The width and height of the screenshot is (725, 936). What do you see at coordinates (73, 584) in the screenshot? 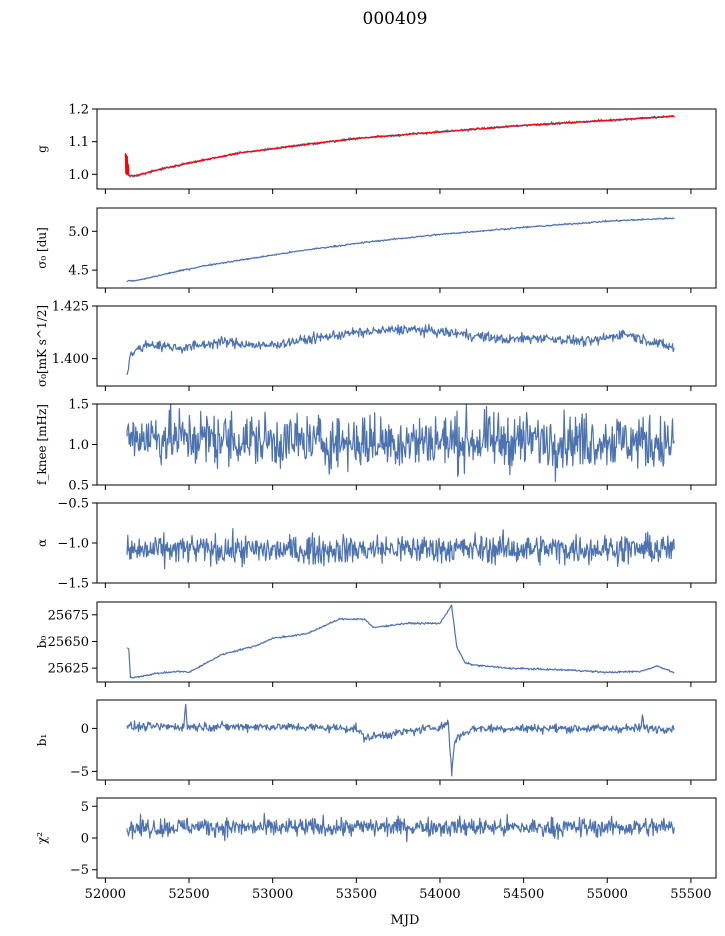
I see `y-tick-label: −1.5` at bounding box center [73, 584].